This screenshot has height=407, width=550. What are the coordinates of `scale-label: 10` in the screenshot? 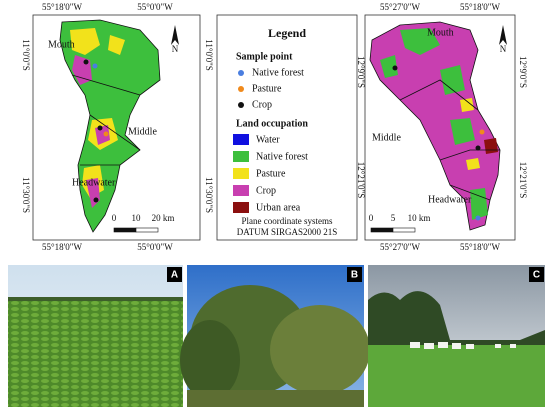 It's located at (137, 218).